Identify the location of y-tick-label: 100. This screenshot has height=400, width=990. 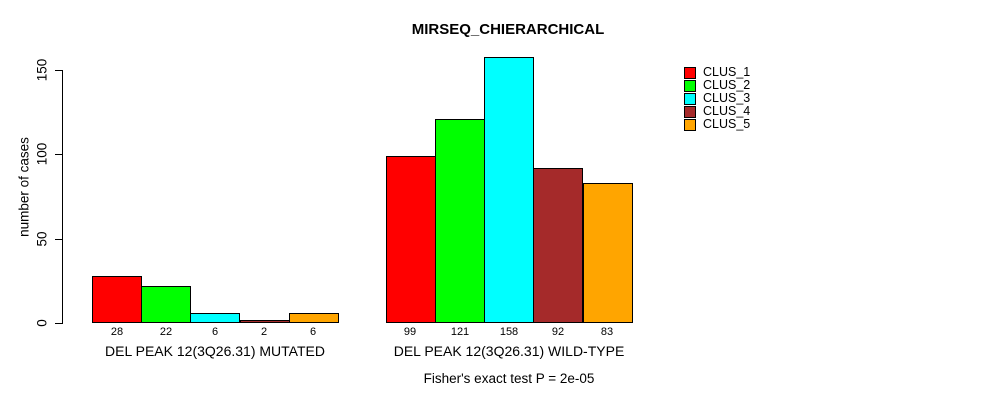
(42, 154).